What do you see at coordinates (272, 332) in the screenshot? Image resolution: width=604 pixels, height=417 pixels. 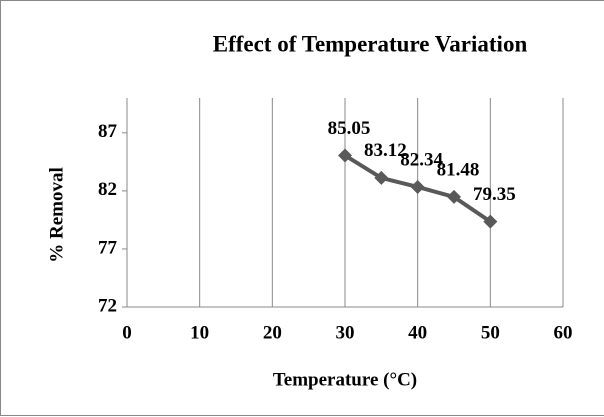 I see `x-tick-label: 20` at bounding box center [272, 332].